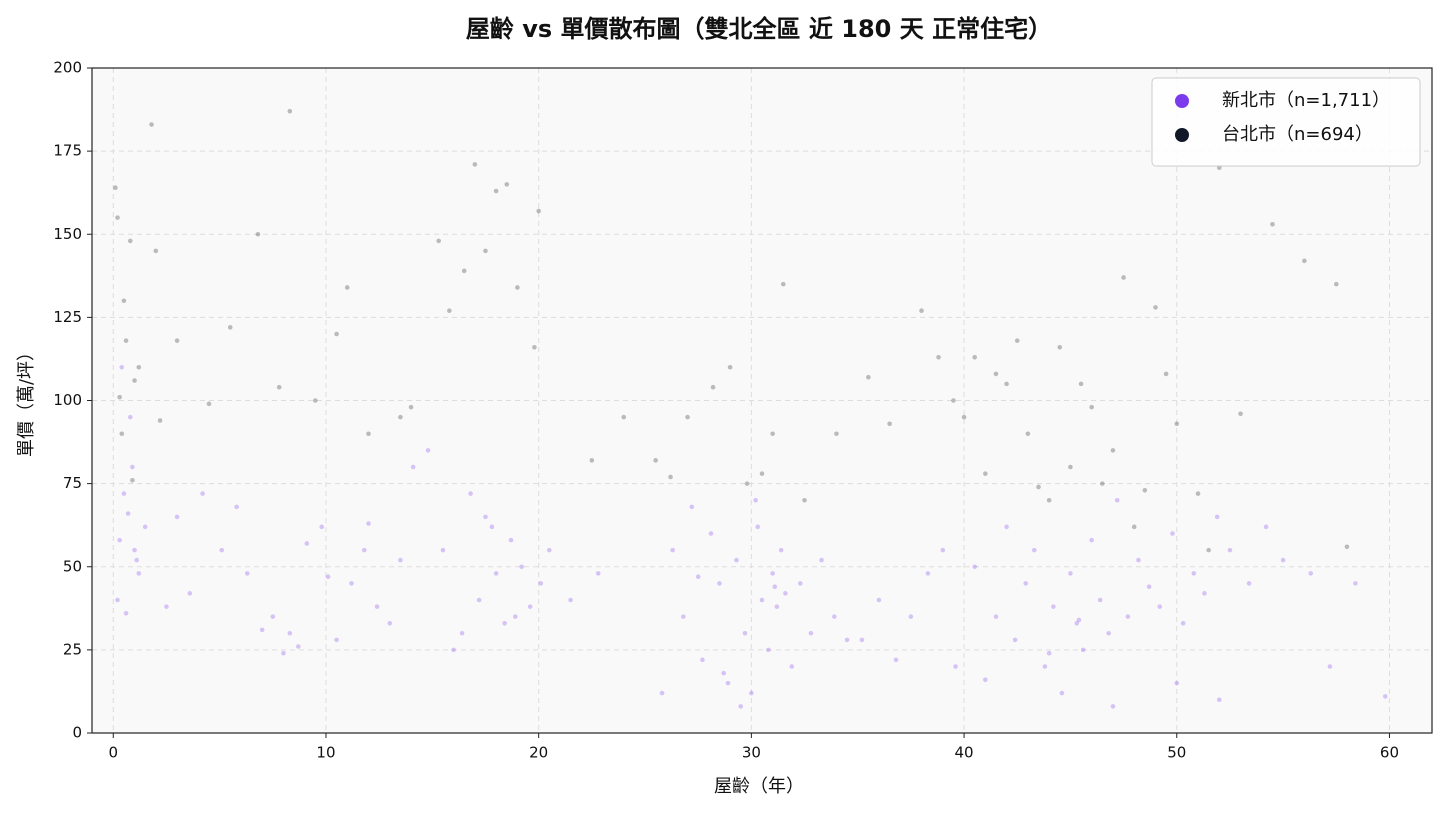 Image resolution: width=1446 pixels, height=816 pixels. I want to click on legend-box, so click(1286, 122).